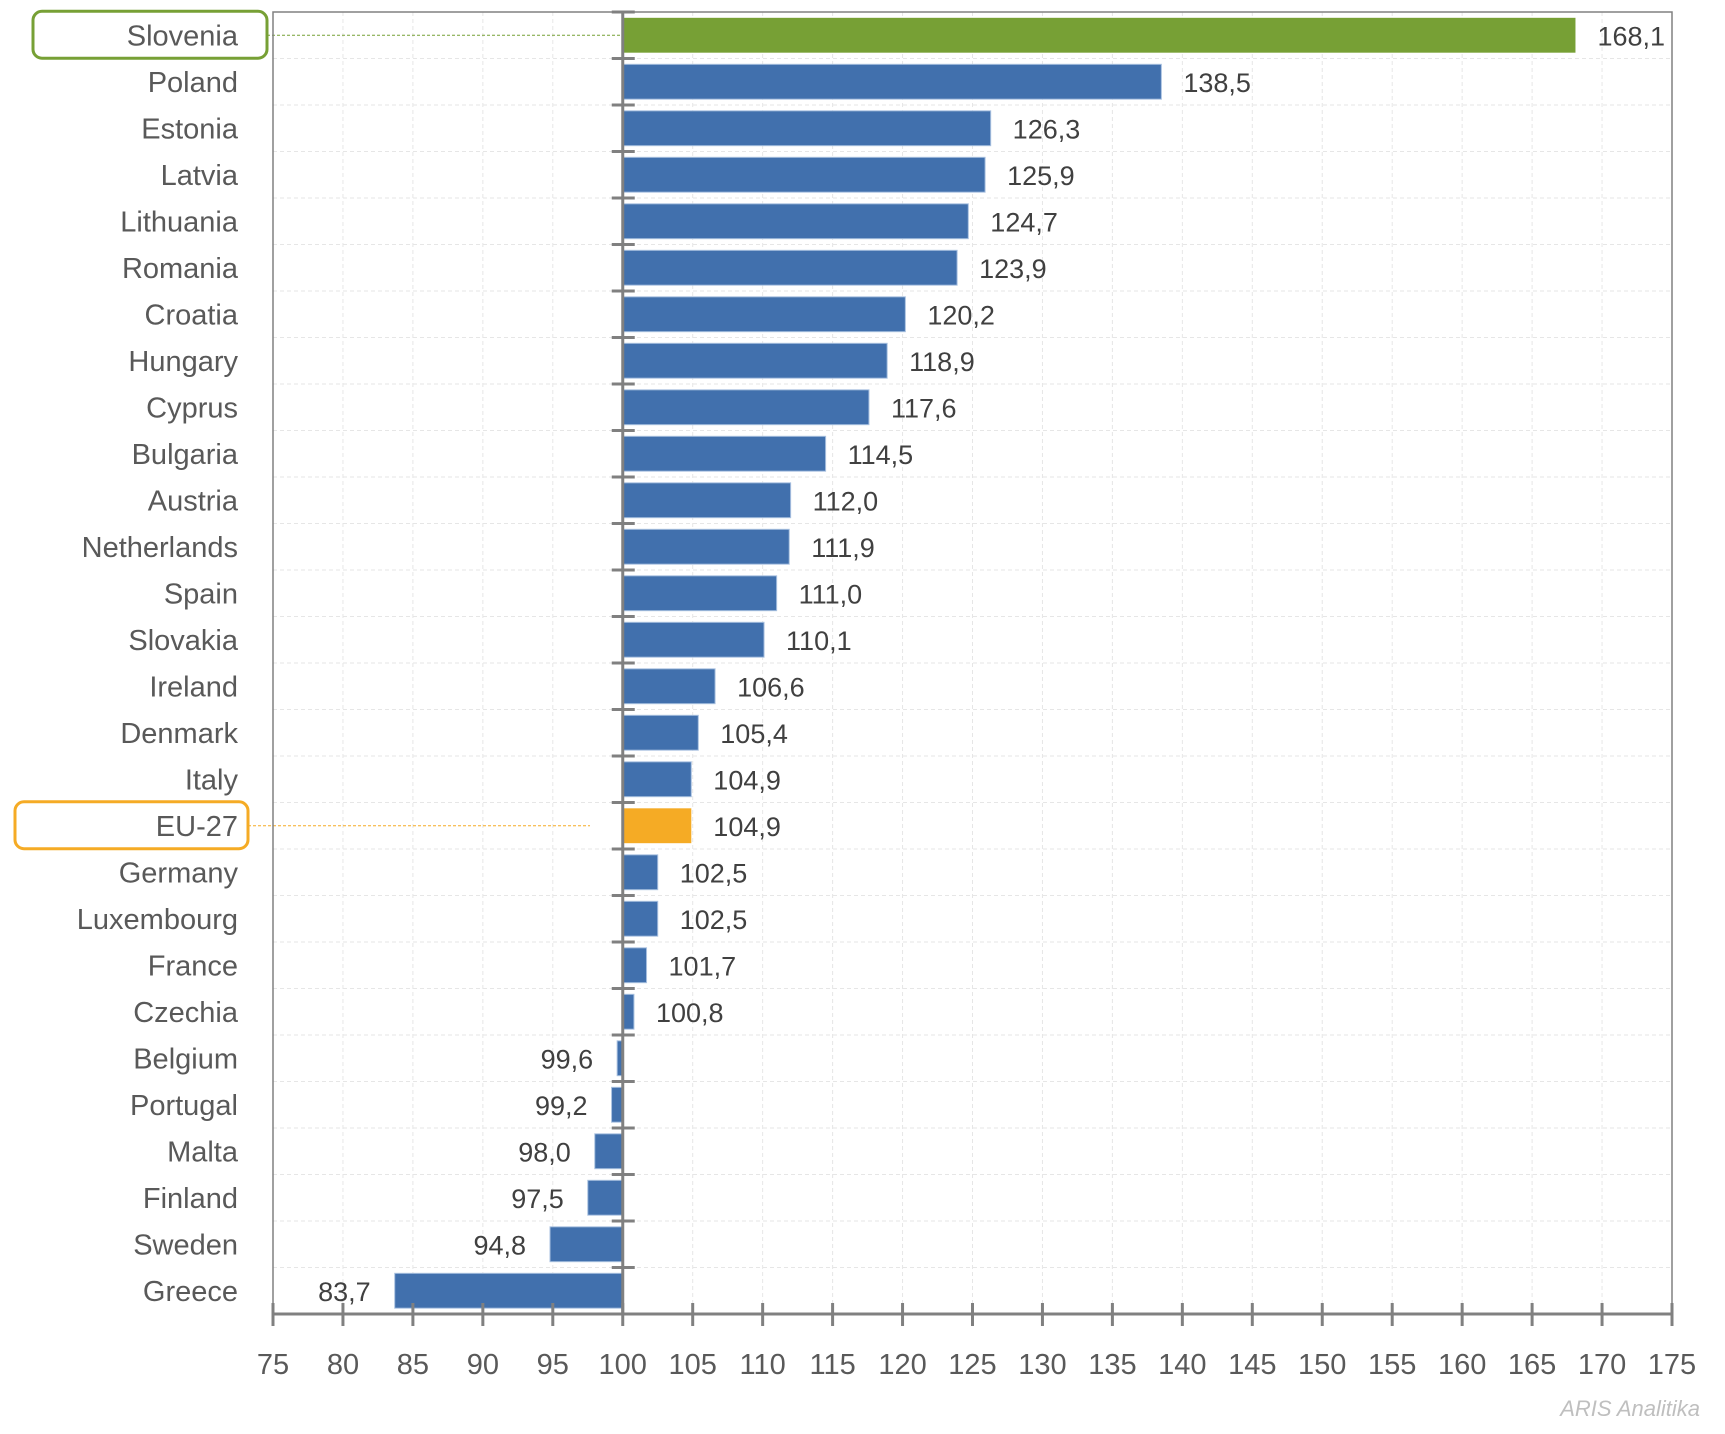 The image size is (1725, 1434). What do you see at coordinates (961, 315) in the screenshot?
I see `value-label: 120,2` at bounding box center [961, 315].